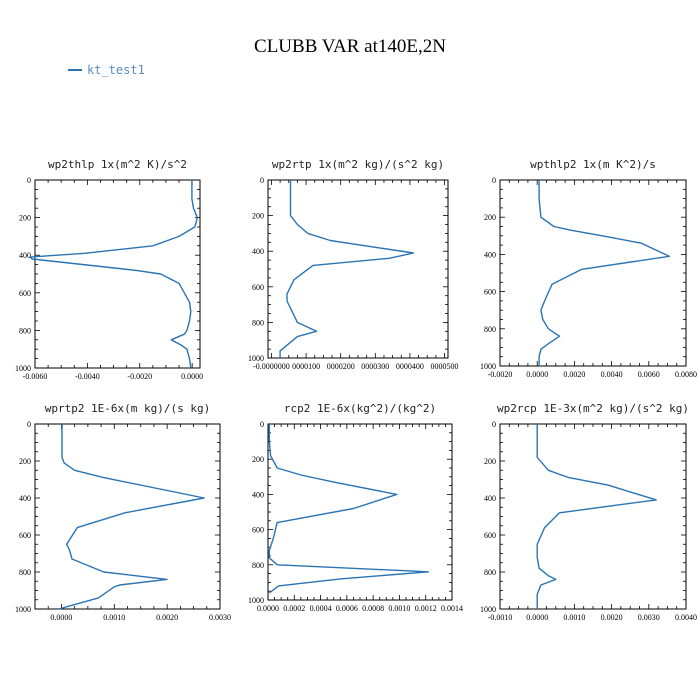 This screenshot has height=700, width=700. Describe the element at coordinates (500, 617) in the screenshot. I see `x-tick-label: -0.0010` at that location.